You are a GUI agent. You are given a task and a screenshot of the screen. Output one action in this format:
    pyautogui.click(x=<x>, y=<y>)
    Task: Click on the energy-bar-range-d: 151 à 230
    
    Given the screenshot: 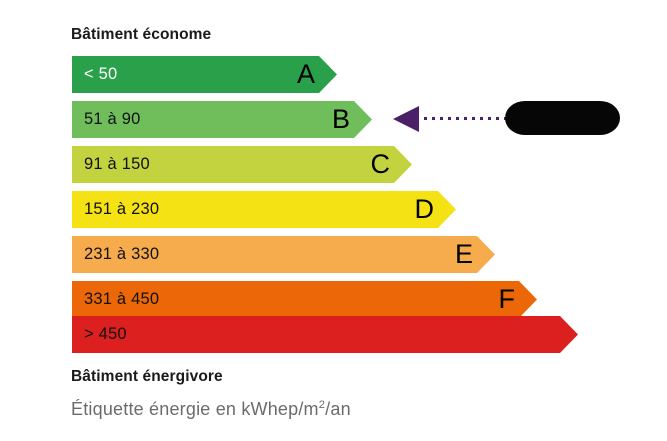 What is the action you would take?
    pyautogui.click(x=122, y=209)
    